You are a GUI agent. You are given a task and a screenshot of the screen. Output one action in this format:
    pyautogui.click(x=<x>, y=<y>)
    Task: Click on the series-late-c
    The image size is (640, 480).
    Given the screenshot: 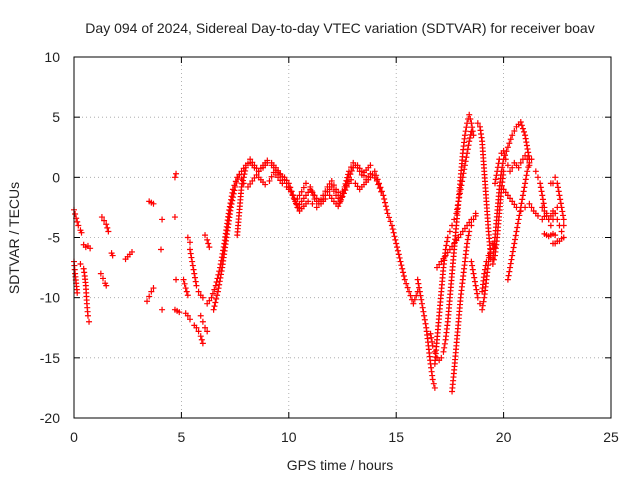 What is the action you would take?
    pyautogui.click(x=453, y=247)
    